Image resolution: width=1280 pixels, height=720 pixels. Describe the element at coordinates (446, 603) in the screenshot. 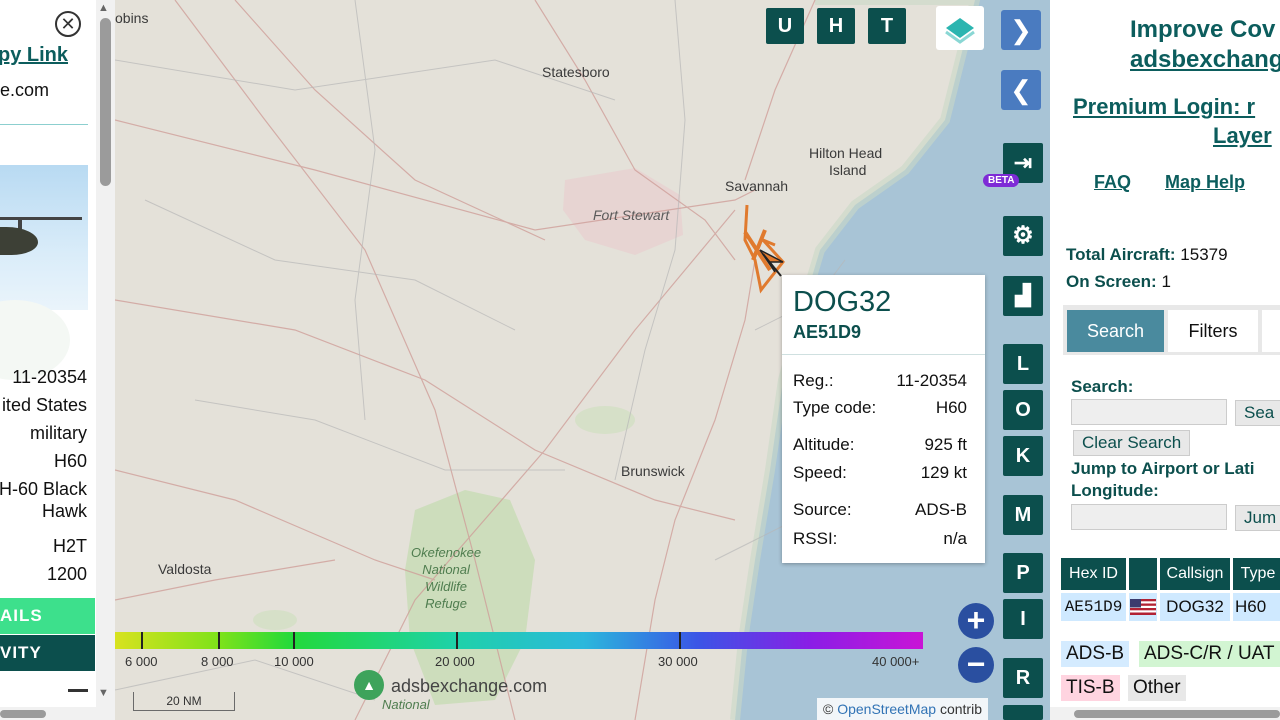

I see `refuge-label-line: Refuge` at that location.